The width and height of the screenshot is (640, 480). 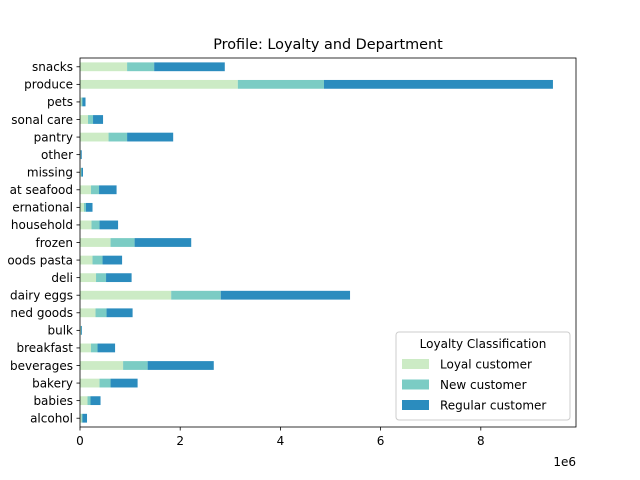 What do you see at coordinates (135, 365) in the screenshot?
I see `bar-beverages-new-customer` at bounding box center [135, 365].